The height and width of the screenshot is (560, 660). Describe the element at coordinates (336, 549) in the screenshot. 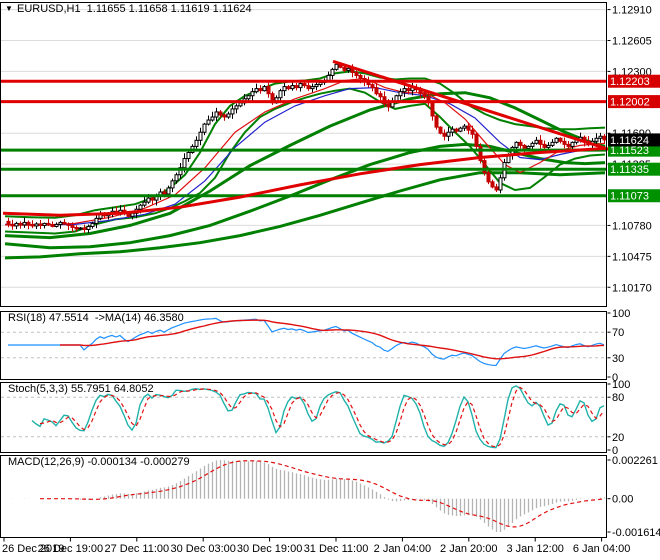

I see `time-axis-label: 31 Dec 11:00` at that location.